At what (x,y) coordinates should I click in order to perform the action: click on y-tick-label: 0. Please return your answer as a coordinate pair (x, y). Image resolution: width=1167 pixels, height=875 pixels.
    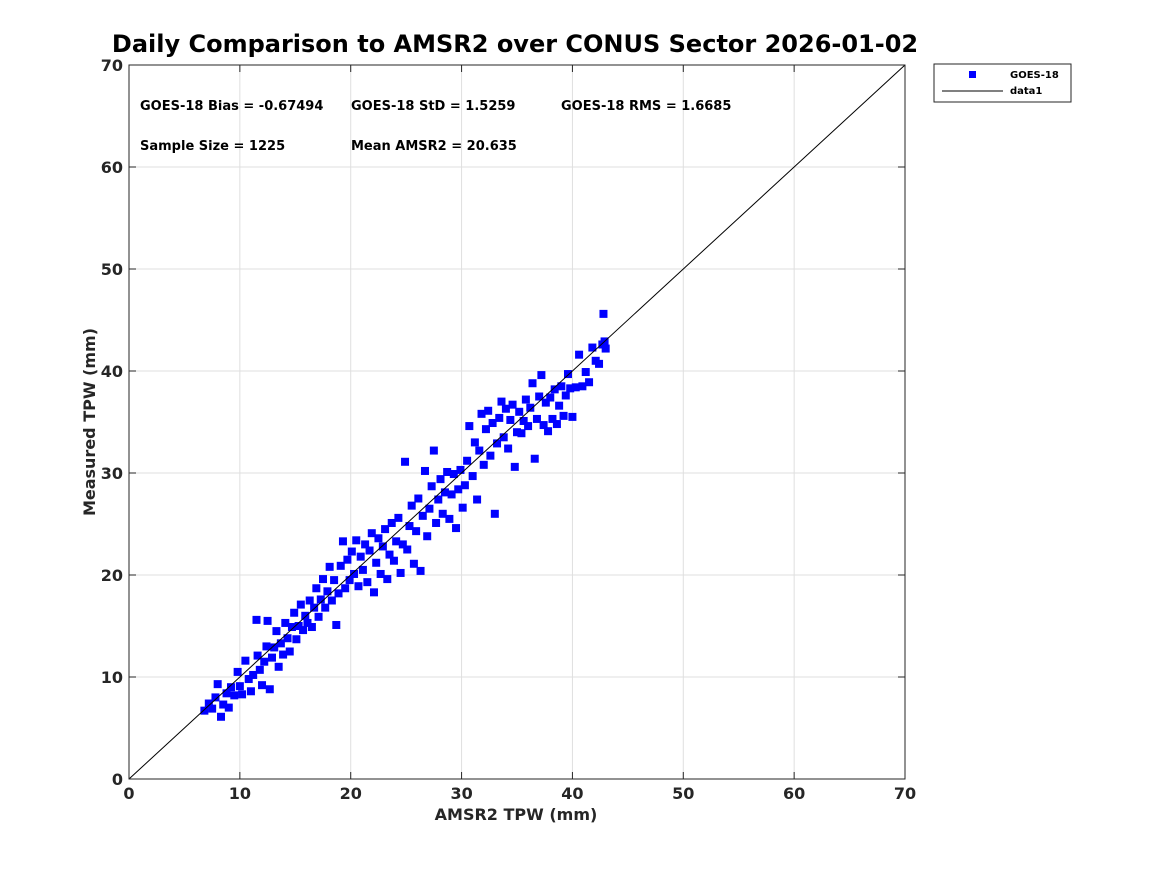
    Looking at the image, I should click on (117, 779).